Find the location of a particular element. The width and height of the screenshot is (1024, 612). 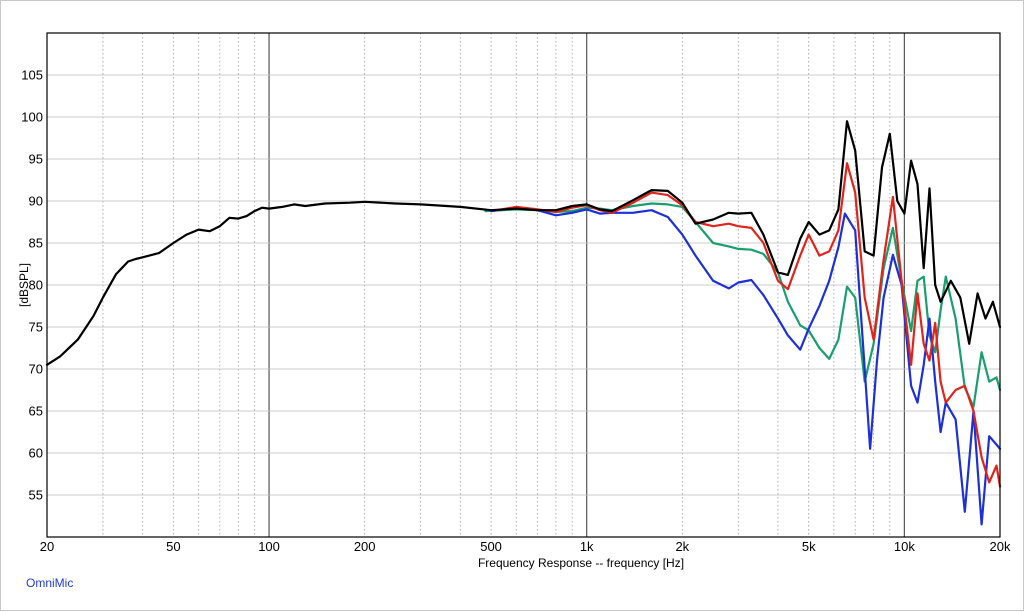

y-tick-label: 85 is located at coordinates (36, 243).